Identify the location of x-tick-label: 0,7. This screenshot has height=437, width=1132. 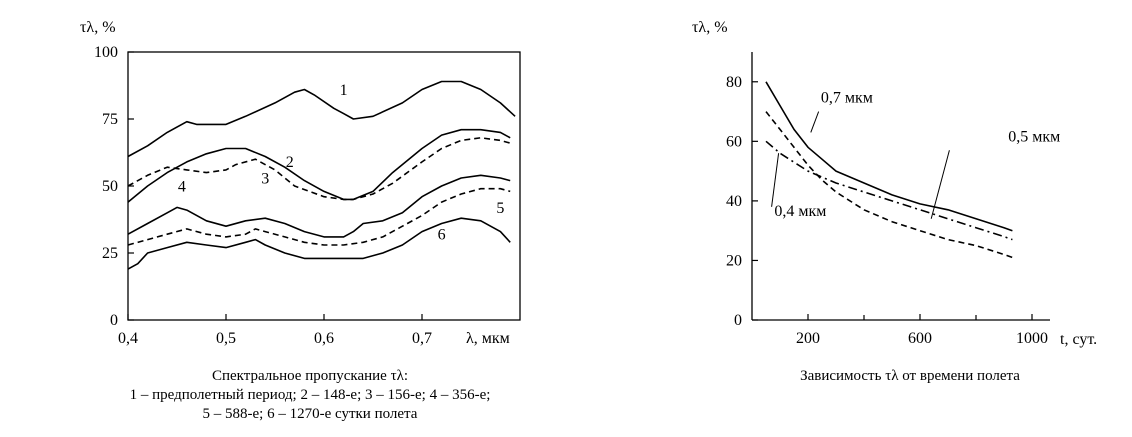
(422, 338).